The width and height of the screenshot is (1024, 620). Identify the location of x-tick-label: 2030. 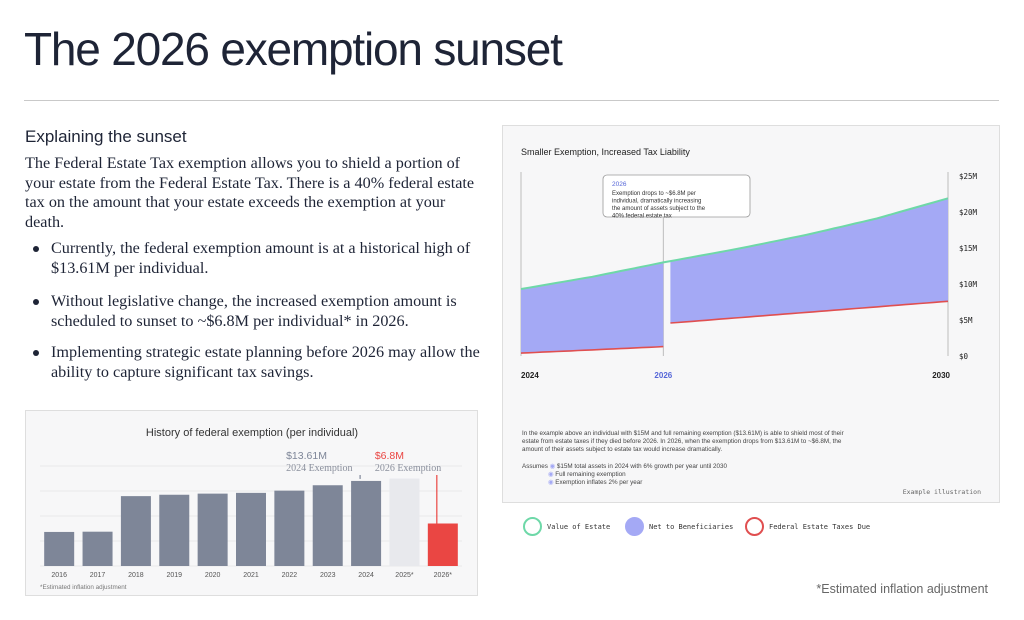
(941, 375).